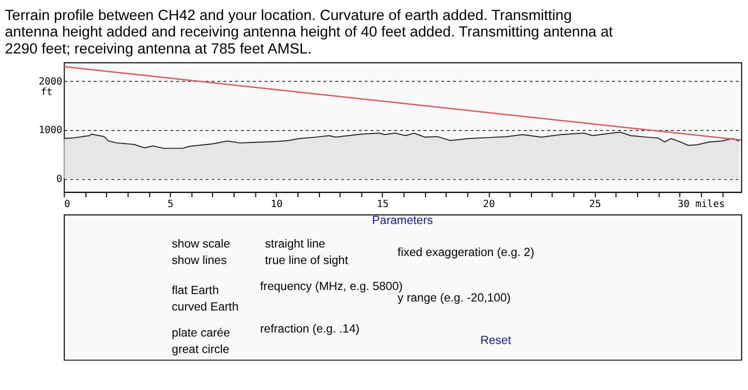  Describe the element at coordinates (199, 260) in the screenshot. I see `text: show lines` at that location.